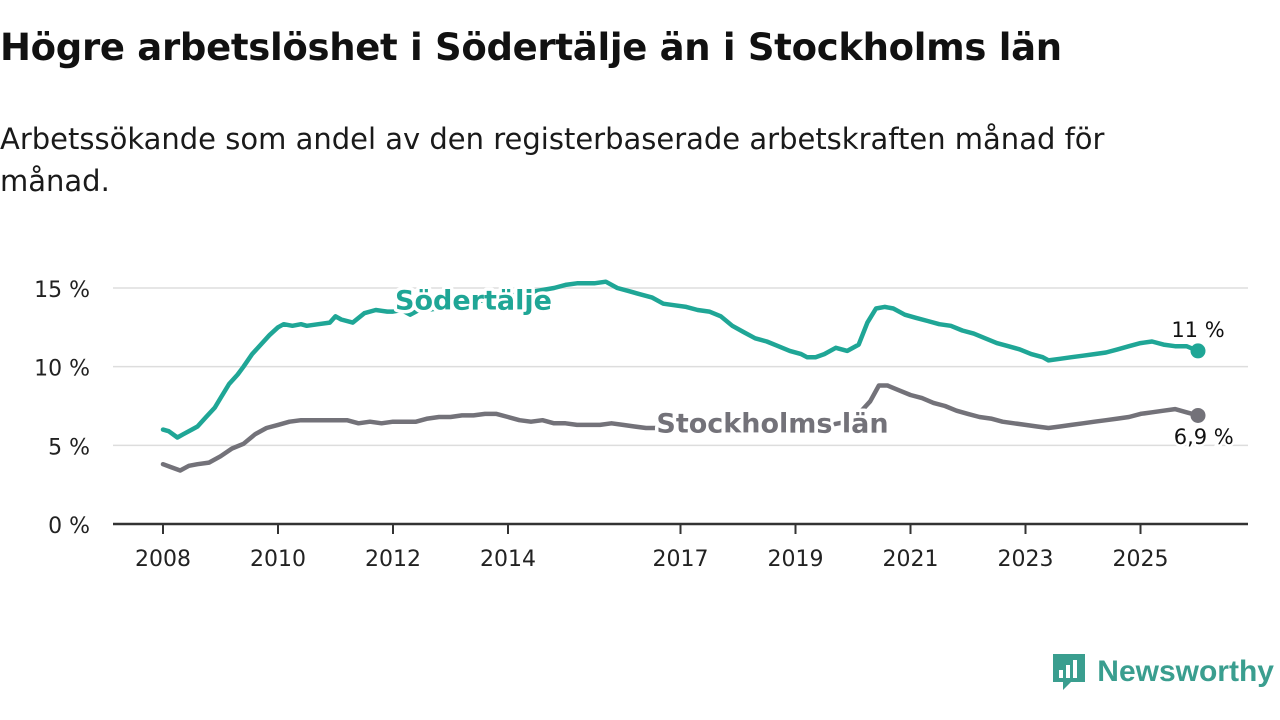 The width and height of the screenshot is (1280, 720). Describe the element at coordinates (911, 559) in the screenshot. I see `x-tick-label: 2021` at that location.